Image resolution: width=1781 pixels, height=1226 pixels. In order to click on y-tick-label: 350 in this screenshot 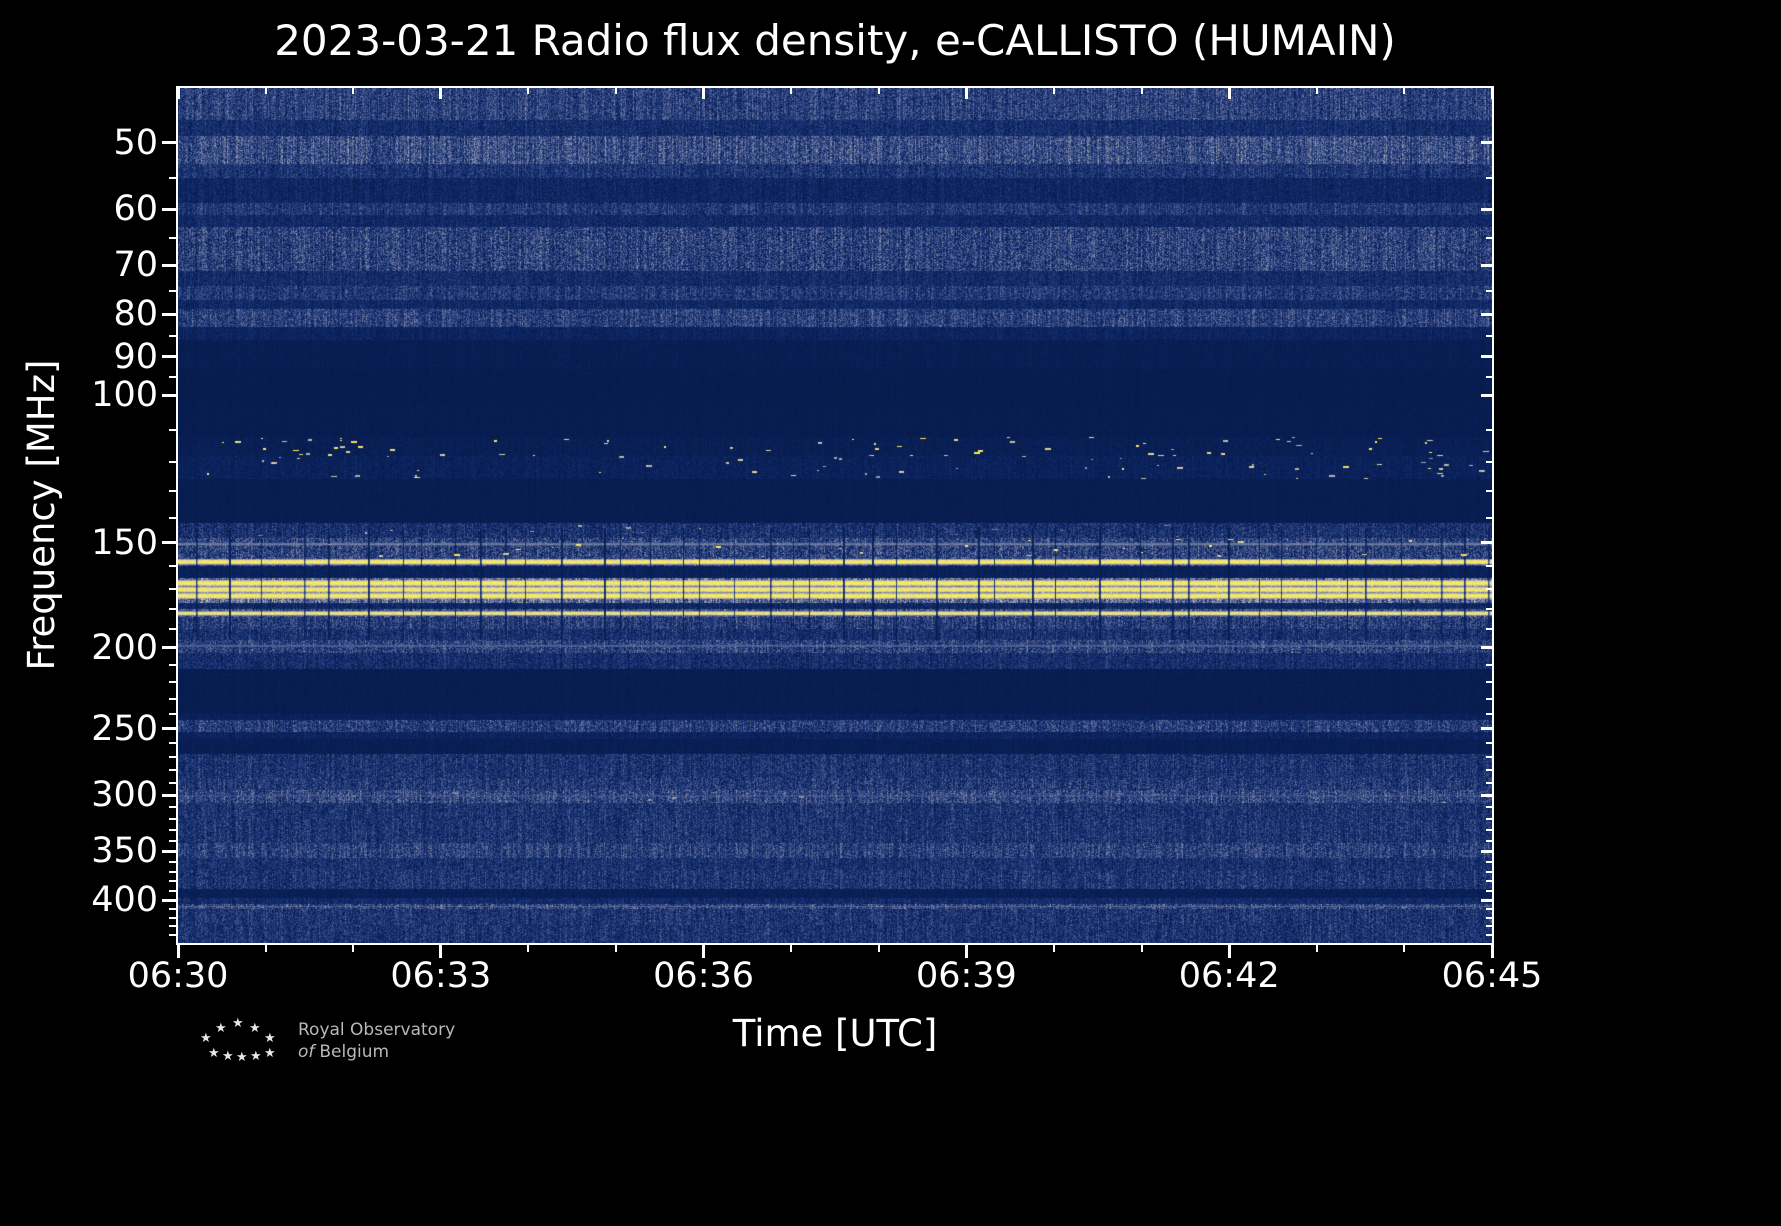, I will do `click(124, 851)`.